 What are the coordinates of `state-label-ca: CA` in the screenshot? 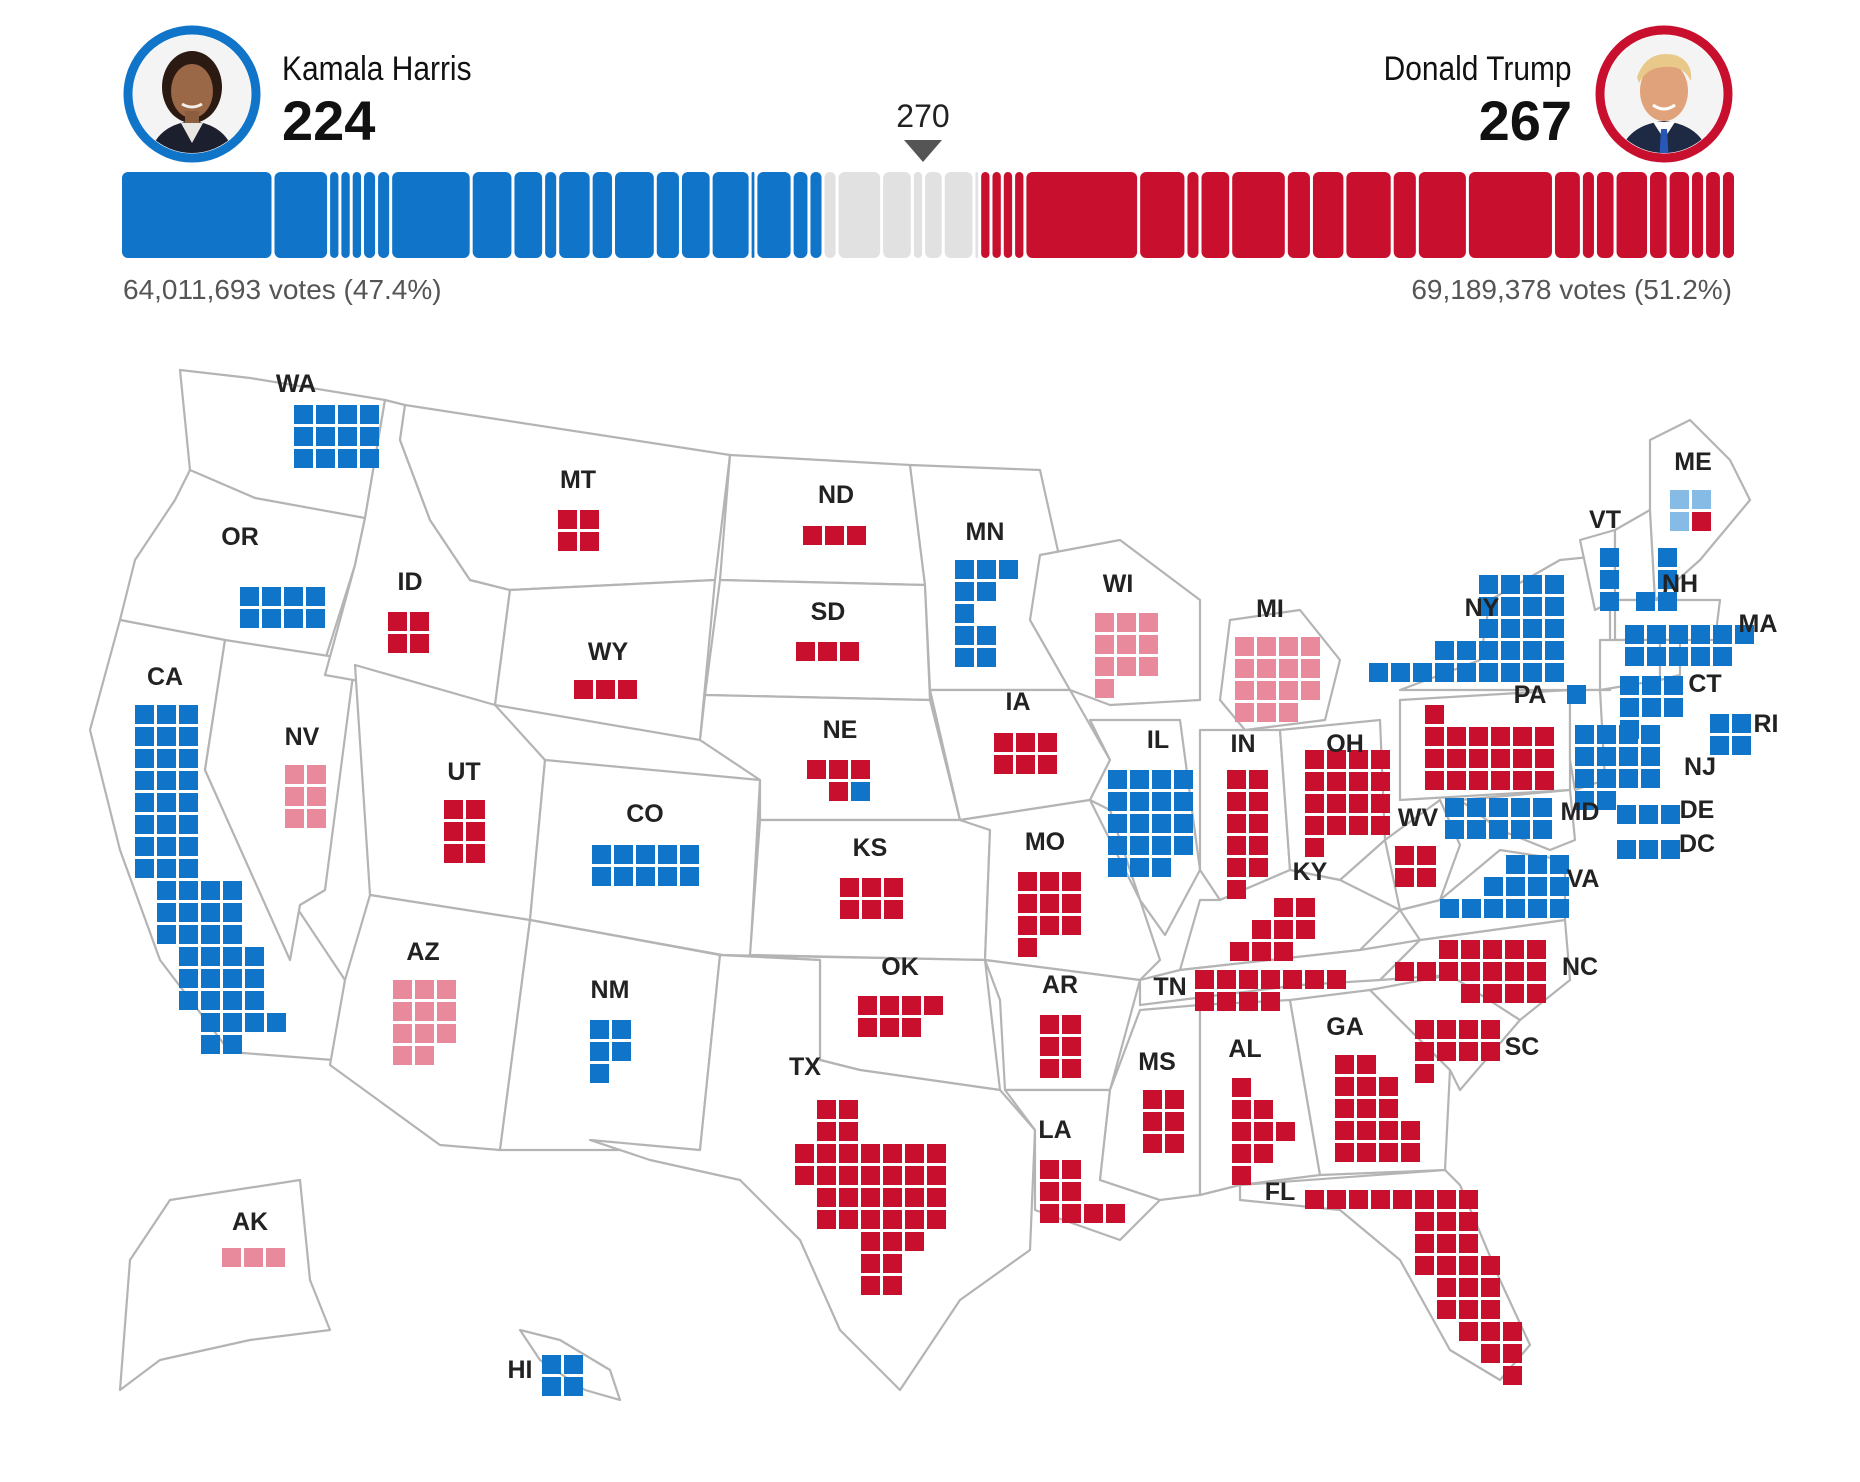 It's located at (165, 677).